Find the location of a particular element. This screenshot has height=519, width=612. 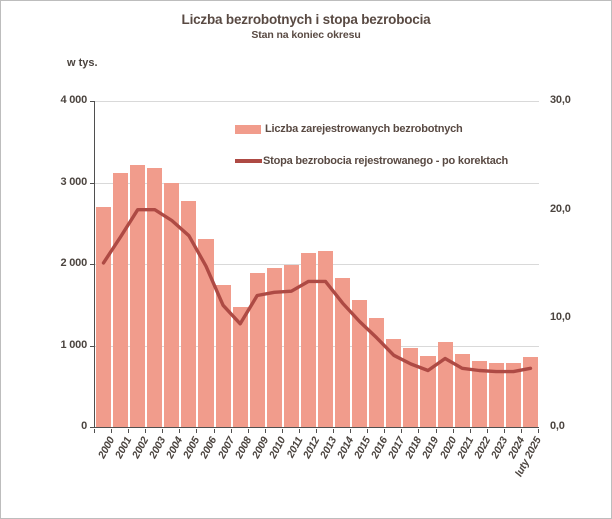

bar-2007 is located at coordinates (223, 355).